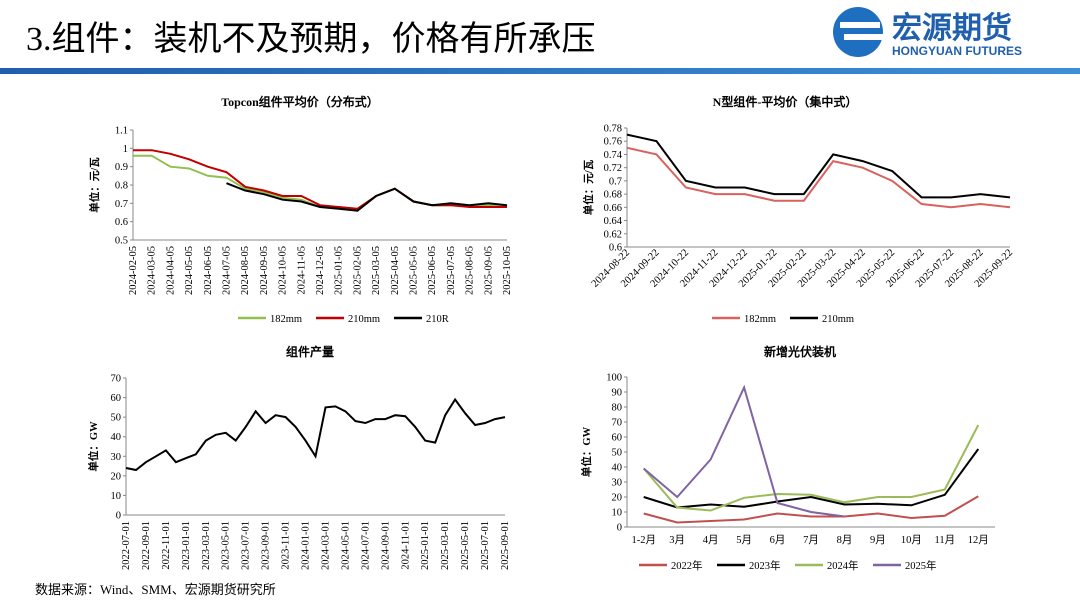 This screenshot has height=607, width=1080. I want to click on x-tick-label: 10月, so click(911, 540).